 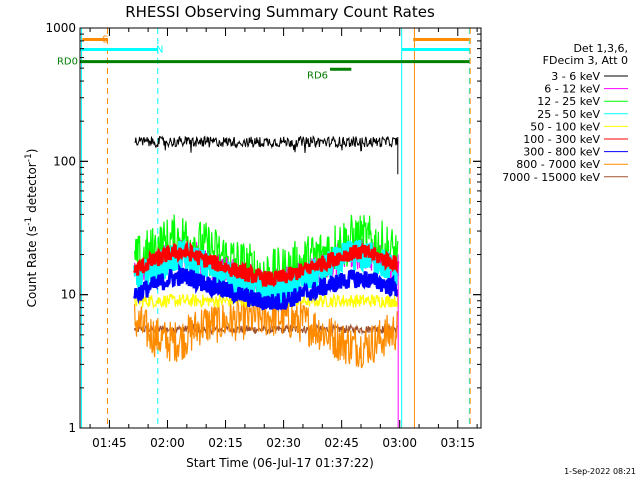 What do you see at coordinates (551, 177) in the screenshot?
I see `legend-label-8: 7000 - 15000 keV` at bounding box center [551, 177].